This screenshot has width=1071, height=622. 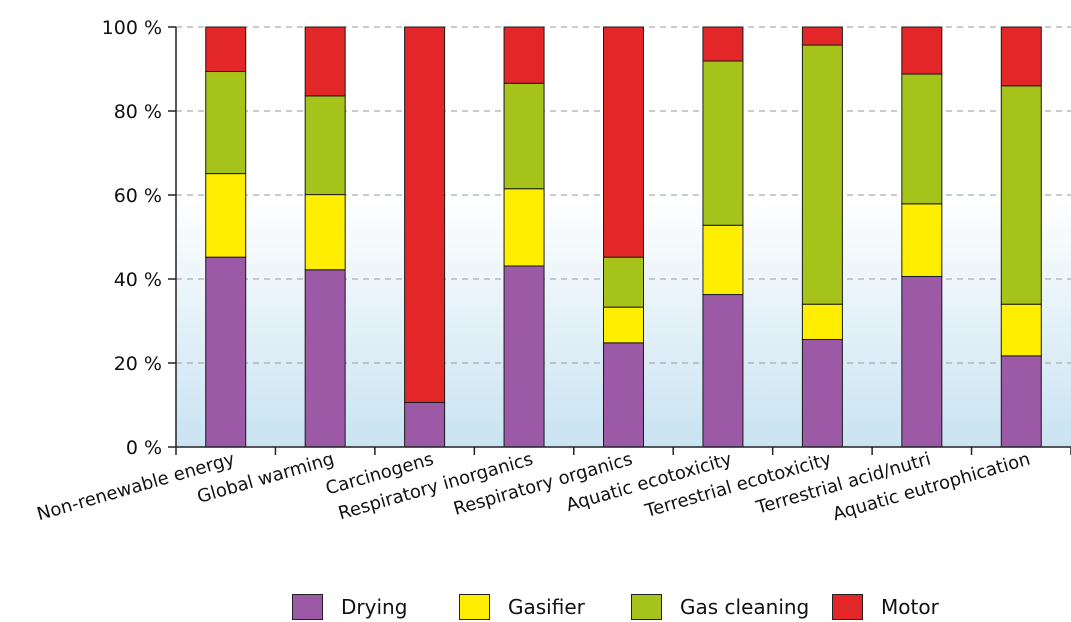 What do you see at coordinates (1021, 195) in the screenshot?
I see `bar-aquatic-eutrophication-gas-cleaning` at bounding box center [1021, 195].